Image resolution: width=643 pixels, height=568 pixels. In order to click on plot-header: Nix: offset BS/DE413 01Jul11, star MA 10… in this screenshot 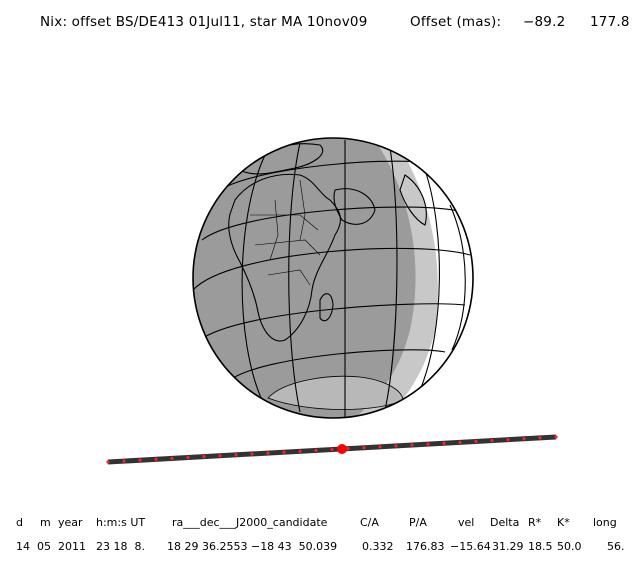, I will do `click(334, 22)`.